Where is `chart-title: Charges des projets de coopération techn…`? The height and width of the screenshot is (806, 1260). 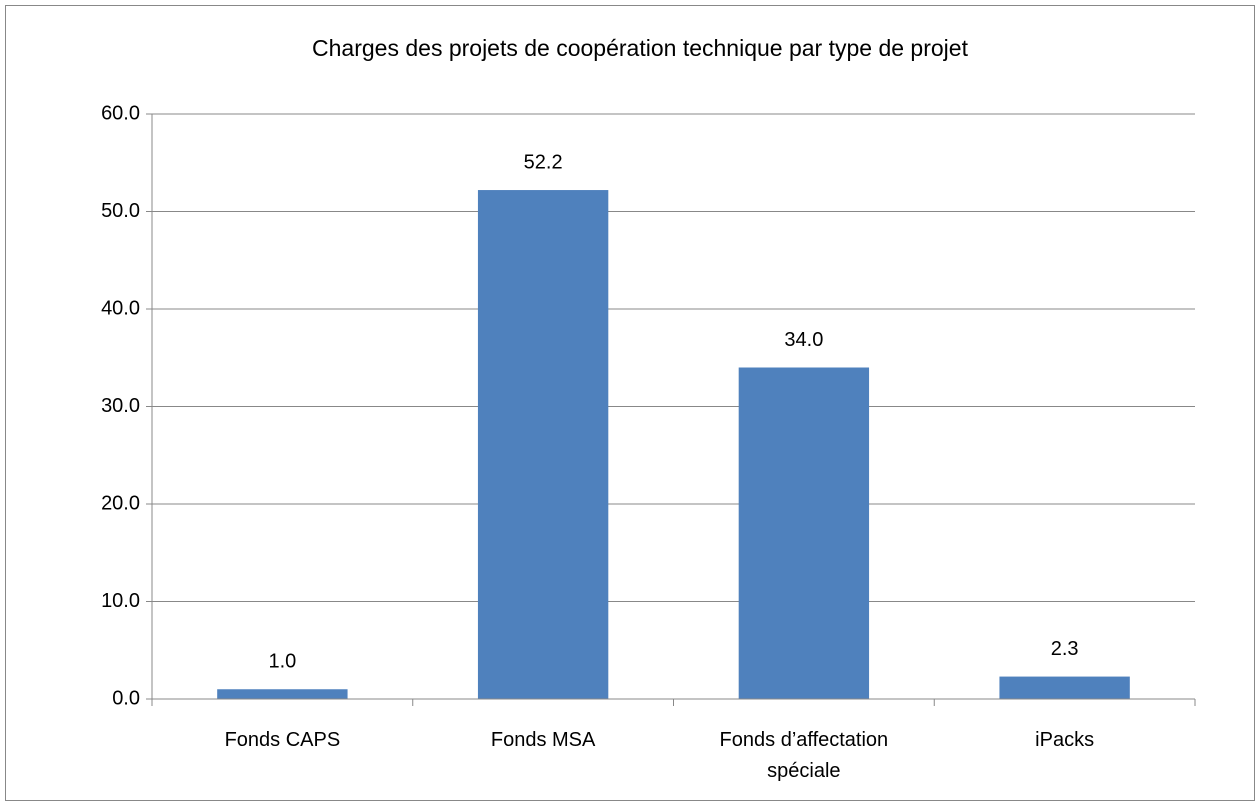
chart-title: Charges des projets de coopération techn… is located at coordinates (640, 48).